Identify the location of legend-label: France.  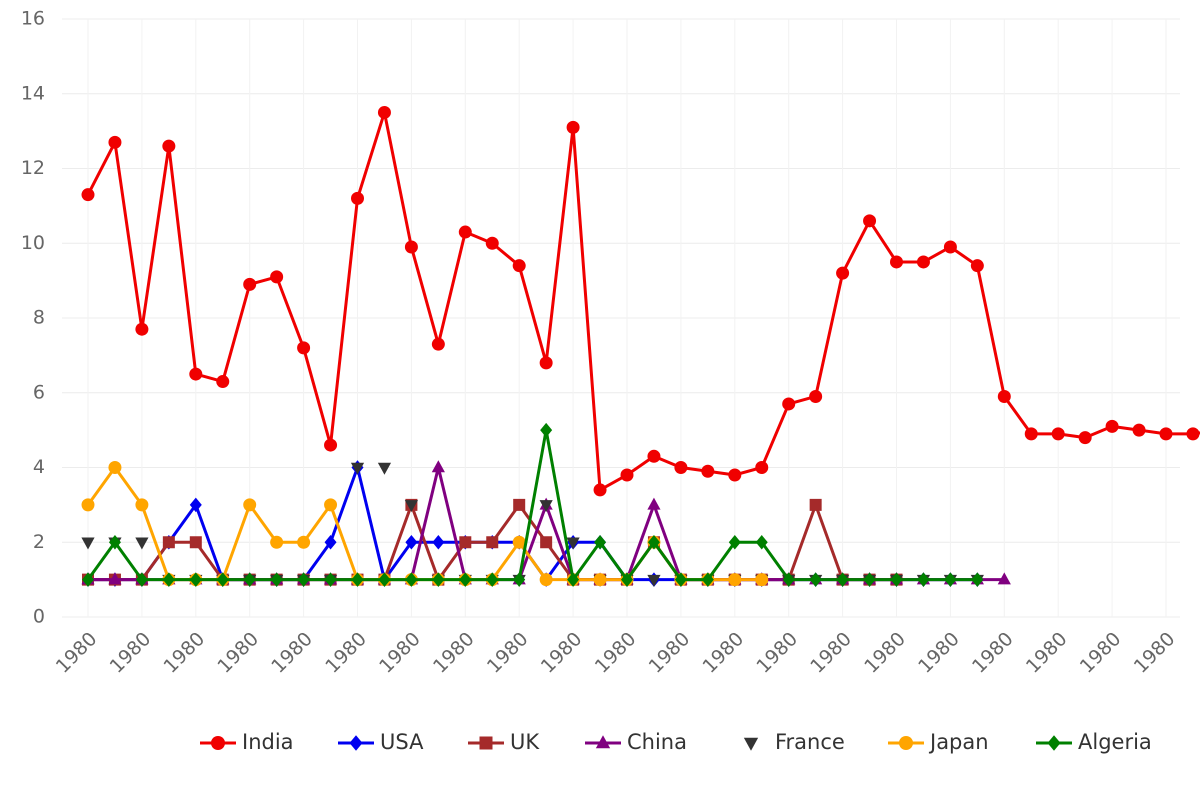
(810, 742).